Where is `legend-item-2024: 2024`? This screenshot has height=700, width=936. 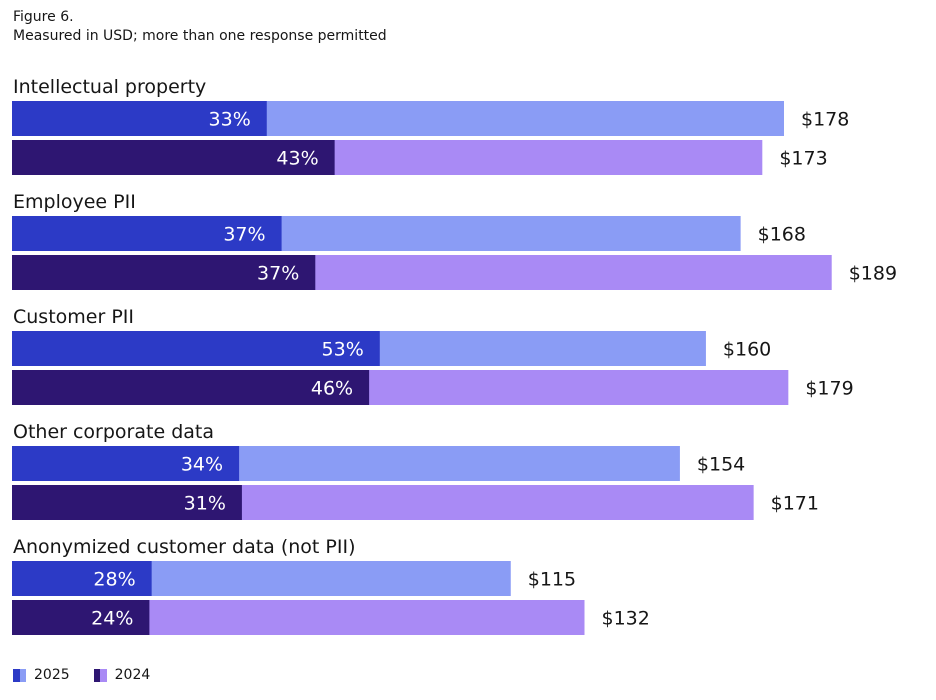 legend-item-2024: 2024 is located at coordinates (122, 675).